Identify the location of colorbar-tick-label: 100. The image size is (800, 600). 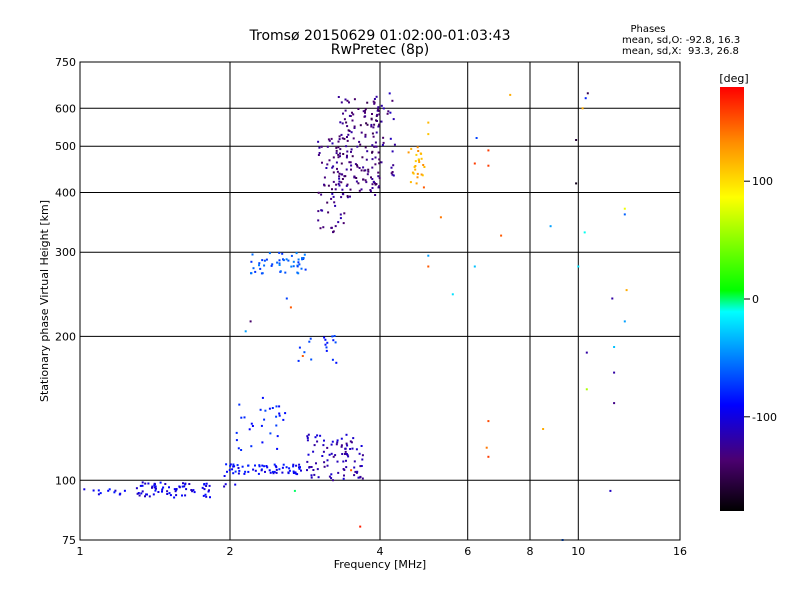
(762, 181).